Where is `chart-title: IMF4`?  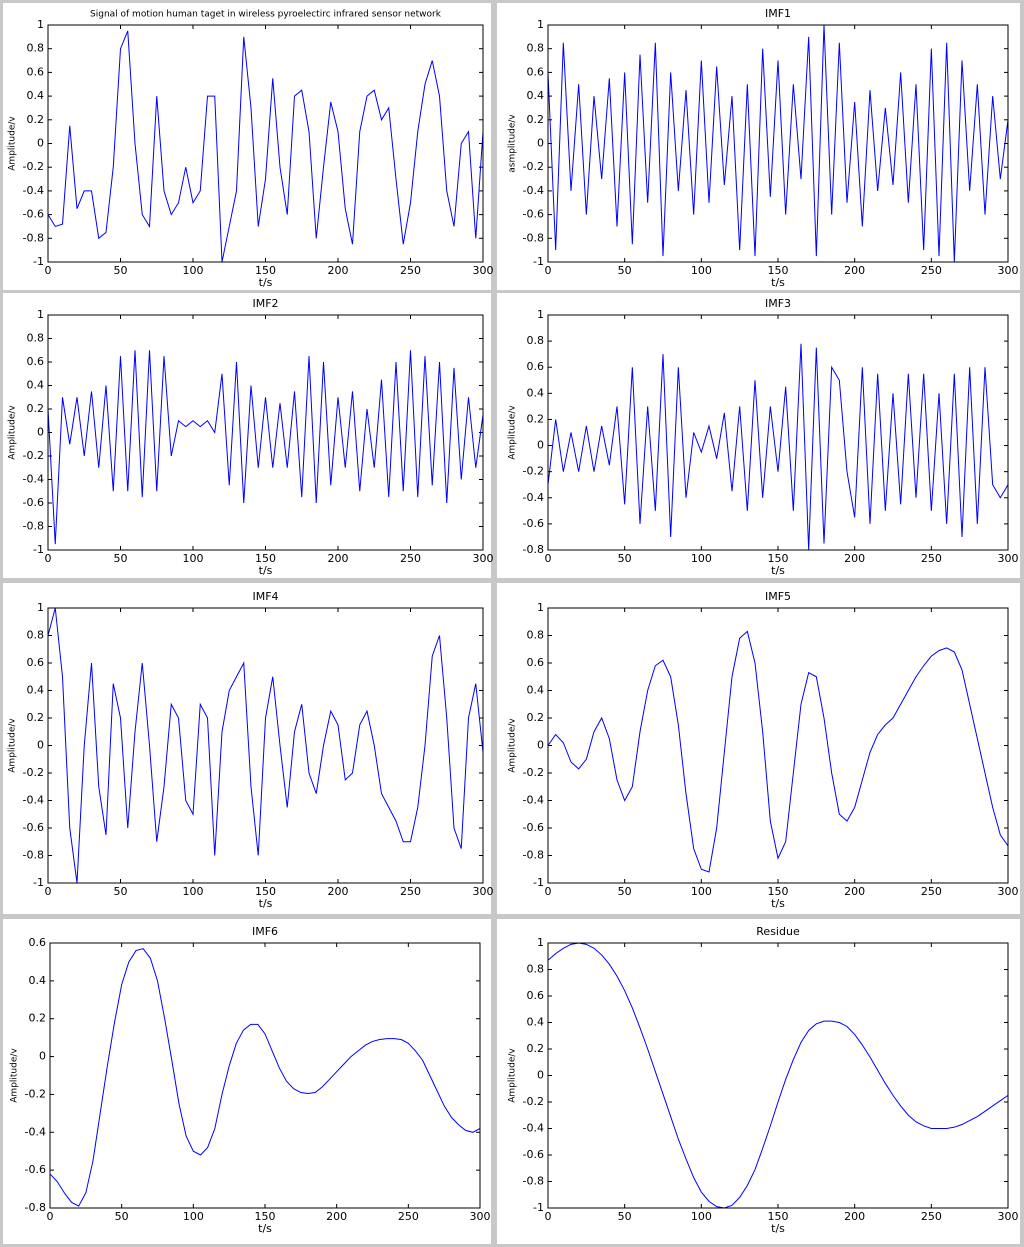
chart-title: IMF4 is located at coordinates (265, 596).